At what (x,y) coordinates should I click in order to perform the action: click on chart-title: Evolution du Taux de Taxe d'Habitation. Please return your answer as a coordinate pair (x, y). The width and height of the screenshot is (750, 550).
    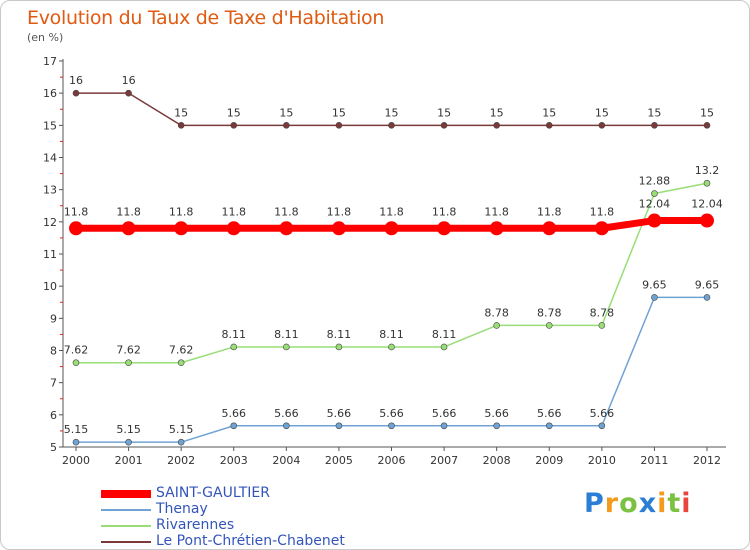
    Looking at the image, I should click on (206, 18).